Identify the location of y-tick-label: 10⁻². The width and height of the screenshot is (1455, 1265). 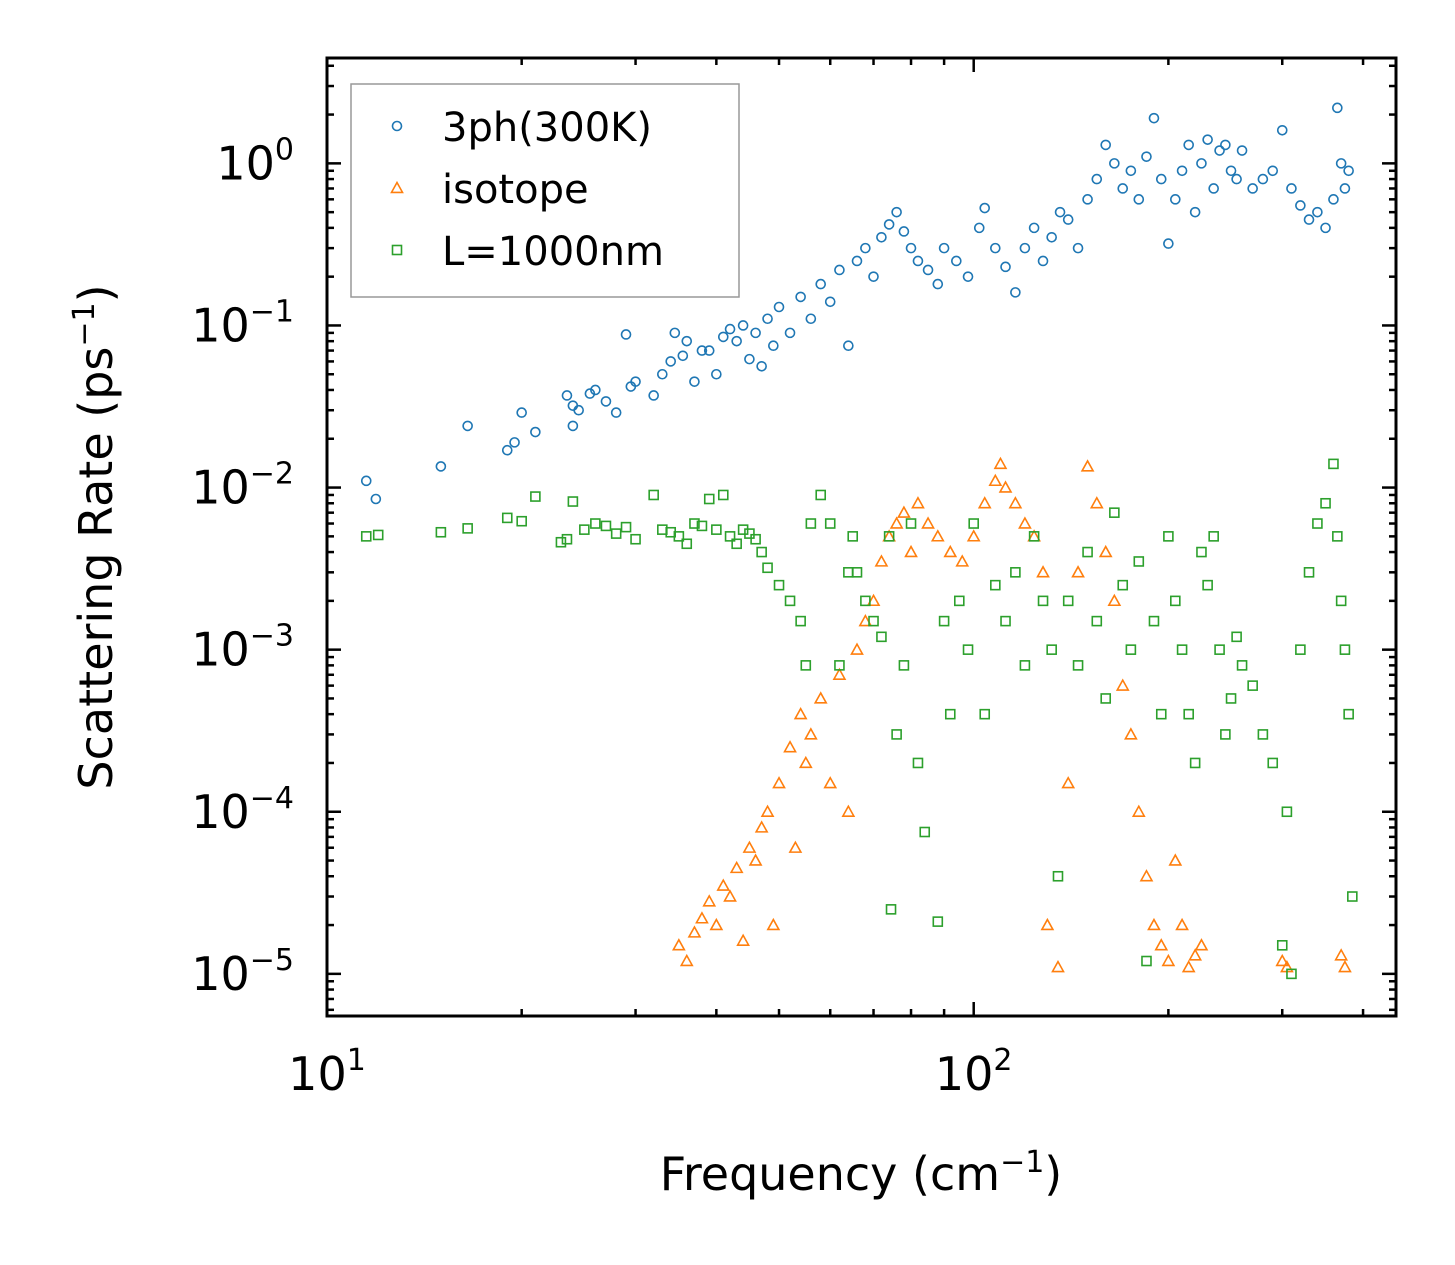
(242, 486).